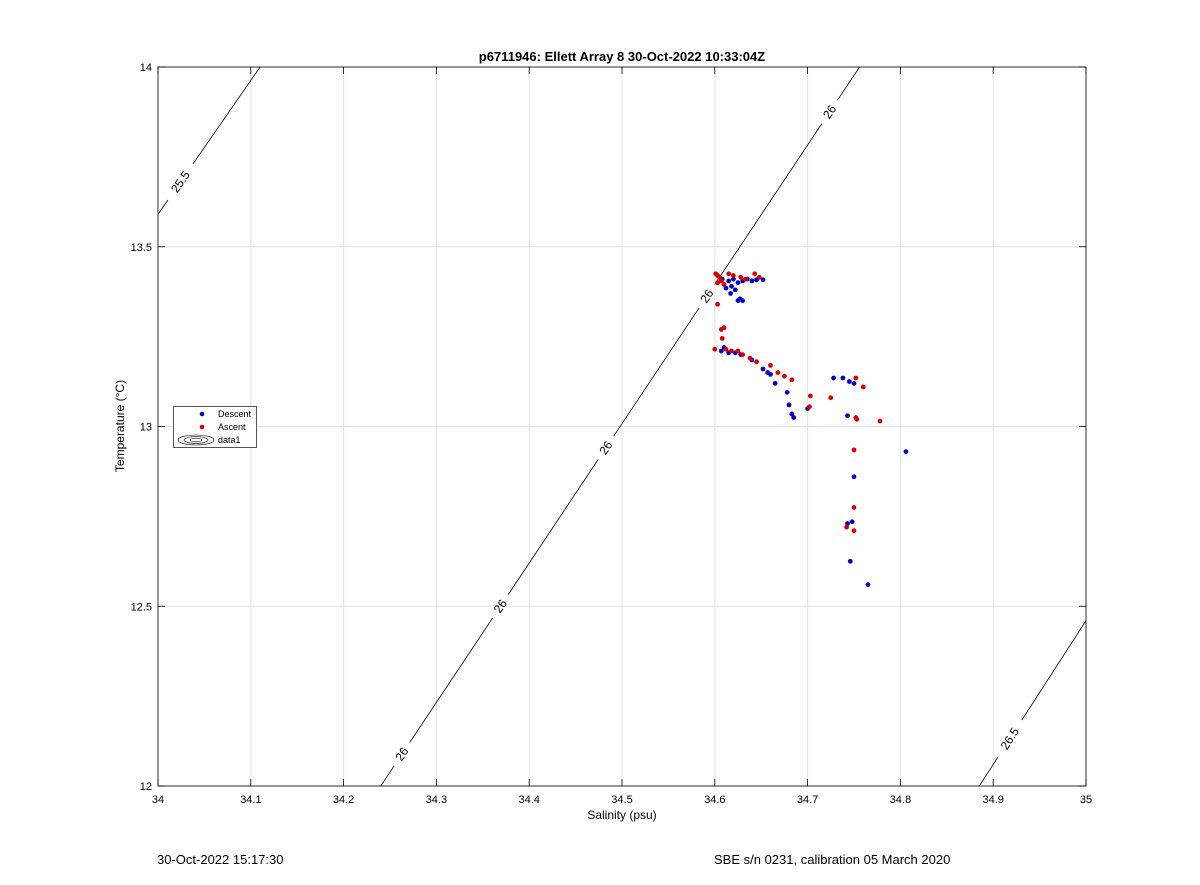 This screenshot has height=885, width=1200. Describe the element at coordinates (215, 427) in the screenshot. I see `legend: Descent Ascent data1` at that location.